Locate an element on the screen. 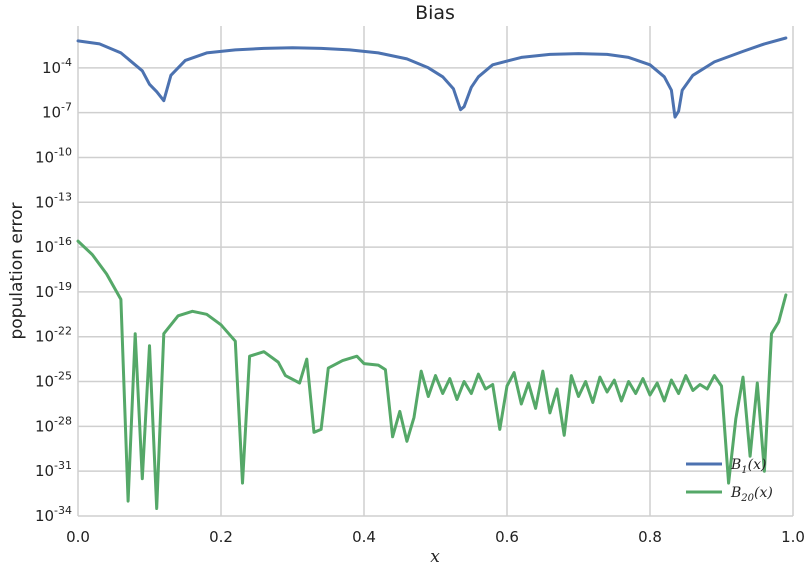  x-tick-label-5: 1.0 is located at coordinates (793, 537).